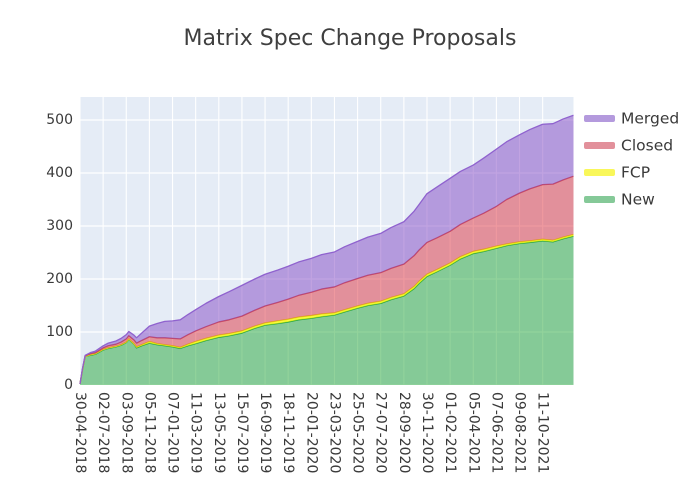  What do you see at coordinates (59, 332) in the screenshot?
I see `y-tick-label: 100` at bounding box center [59, 332].